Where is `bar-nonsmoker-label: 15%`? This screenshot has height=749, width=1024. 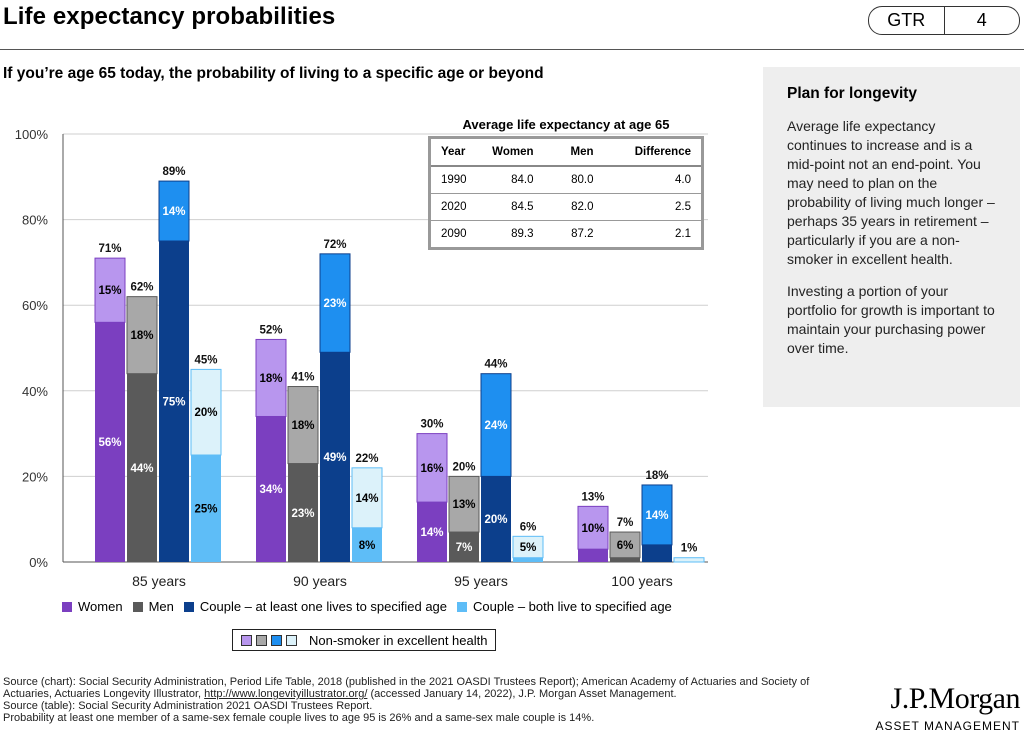 bar-nonsmoker-label: 15% is located at coordinates (109, 291).